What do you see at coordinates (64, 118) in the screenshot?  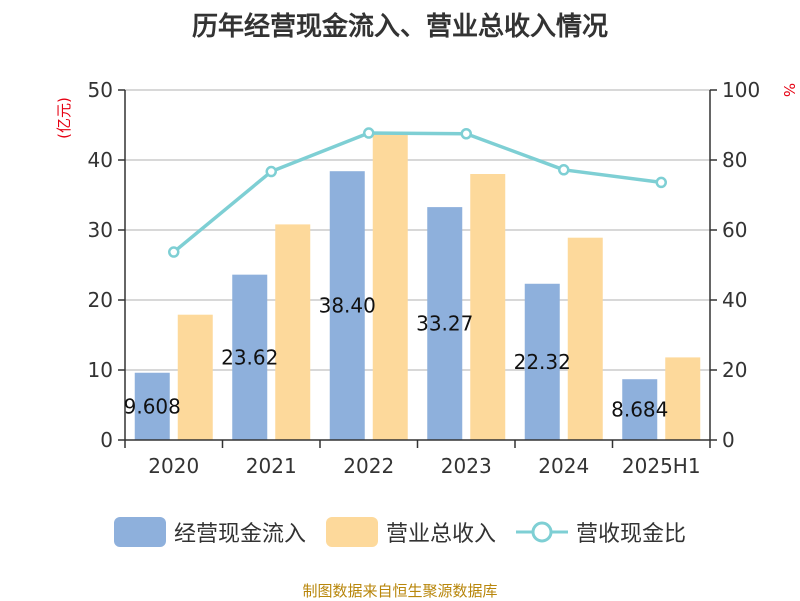 I see `y-left-unit: (亿元)` at bounding box center [64, 118].